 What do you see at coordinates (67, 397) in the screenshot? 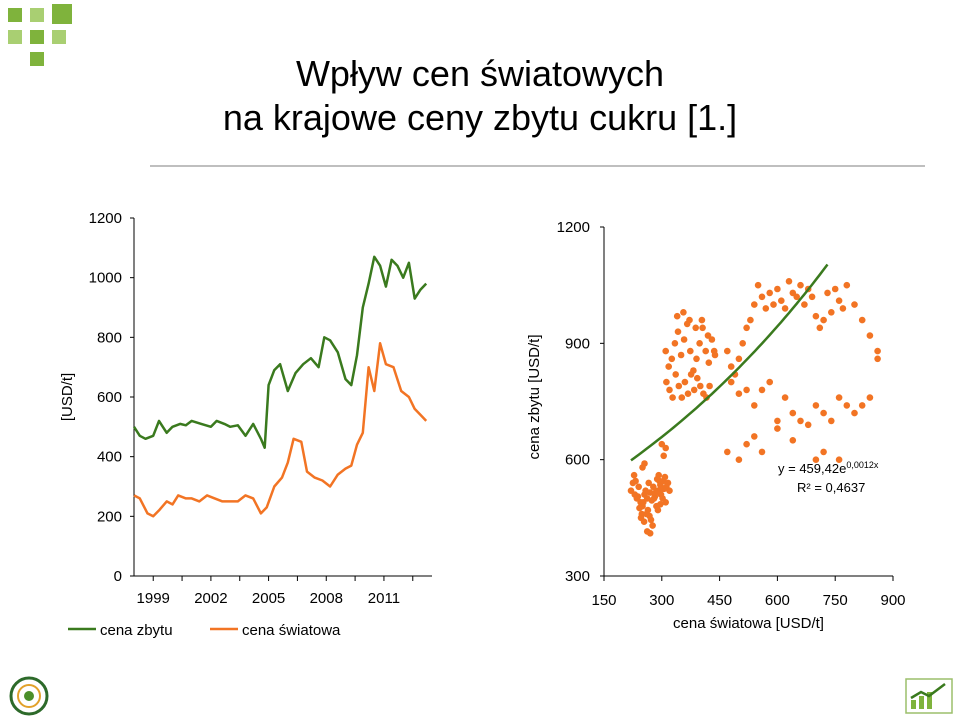
I see `left-y-axis-label: [USD/t]` at bounding box center [67, 397].